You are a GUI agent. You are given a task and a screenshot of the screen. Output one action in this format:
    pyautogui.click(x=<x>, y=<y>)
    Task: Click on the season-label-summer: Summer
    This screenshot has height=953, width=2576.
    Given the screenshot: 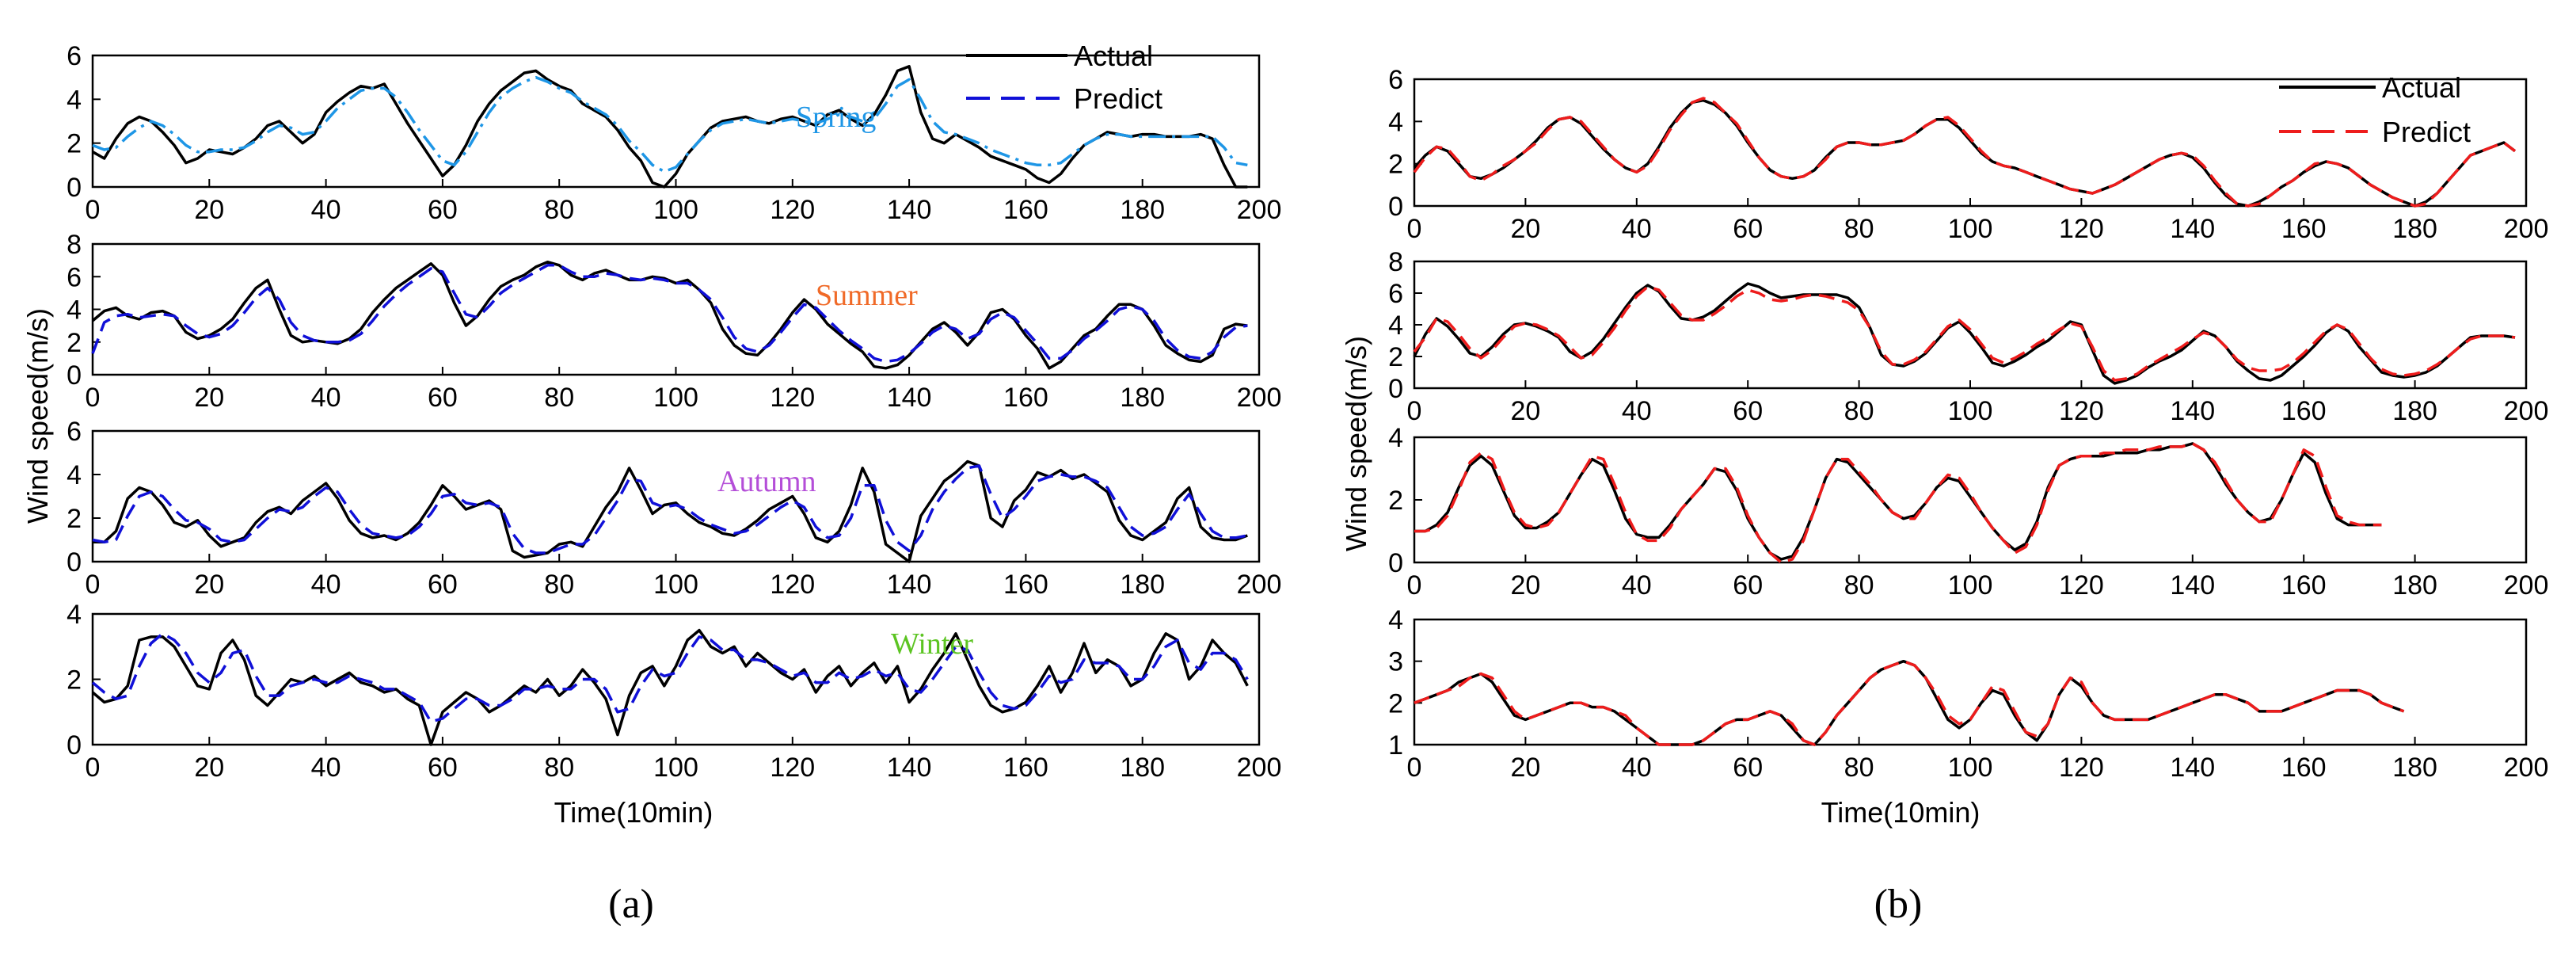 What is the action you would take?
    pyautogui.click(x=867, y=295)
    